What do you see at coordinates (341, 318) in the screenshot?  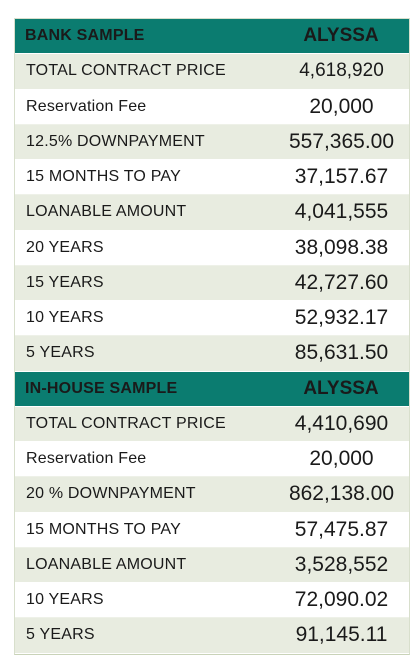 I see `row-value: 52,932.17` at bounding box center [341, 318].